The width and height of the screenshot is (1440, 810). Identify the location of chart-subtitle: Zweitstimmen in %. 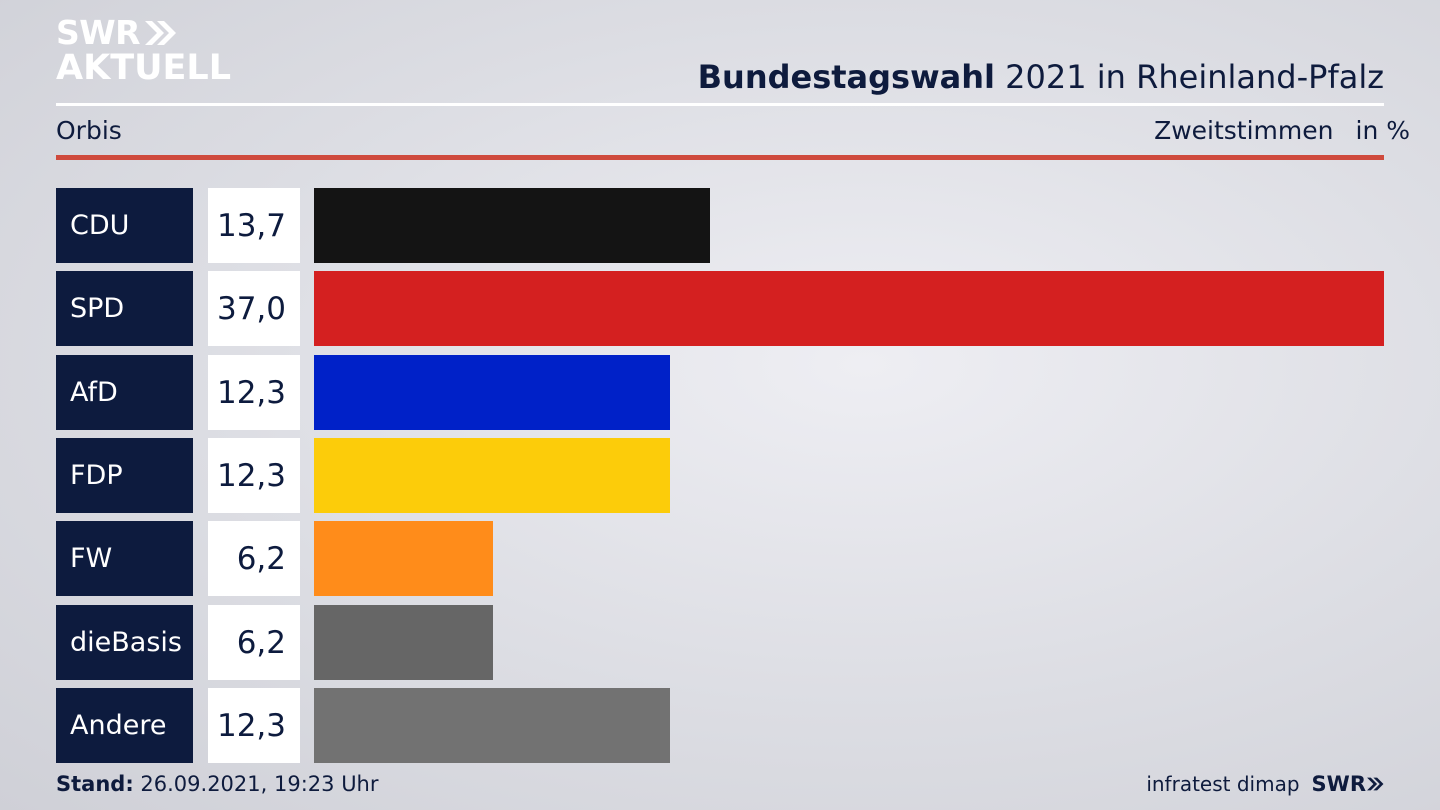
(1282, 130).